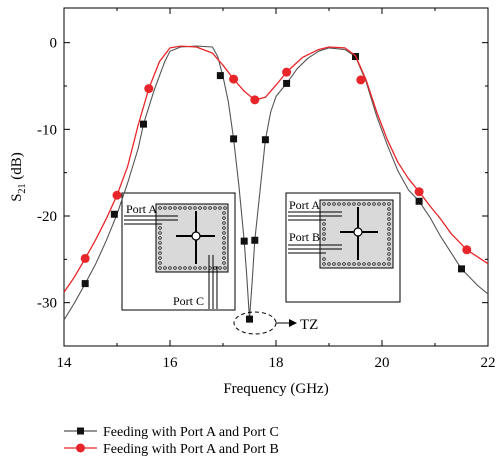 This screenshot has width=500, height=458. I want to click on y-axis-title: S21 (dB), so click(18, 177).